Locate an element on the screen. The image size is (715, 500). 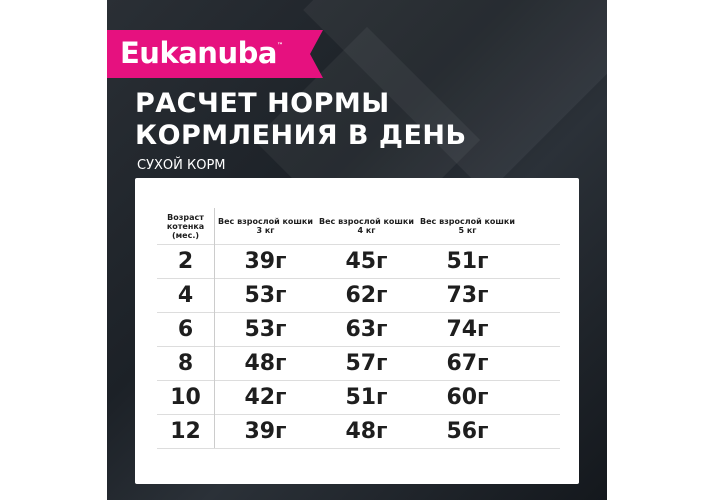
header-spacer is located at coordinates (539, 226).